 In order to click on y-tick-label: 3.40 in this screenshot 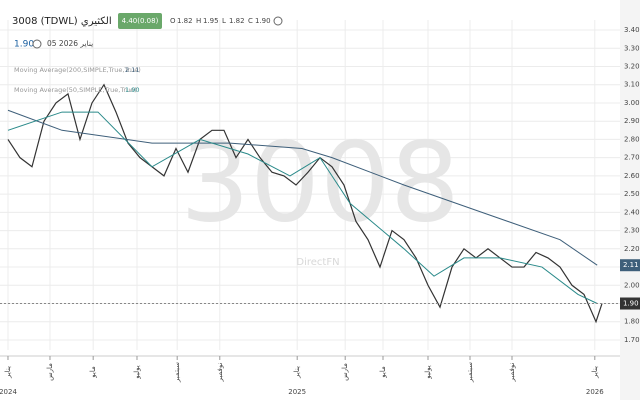, I will do `click(632, 30)`.